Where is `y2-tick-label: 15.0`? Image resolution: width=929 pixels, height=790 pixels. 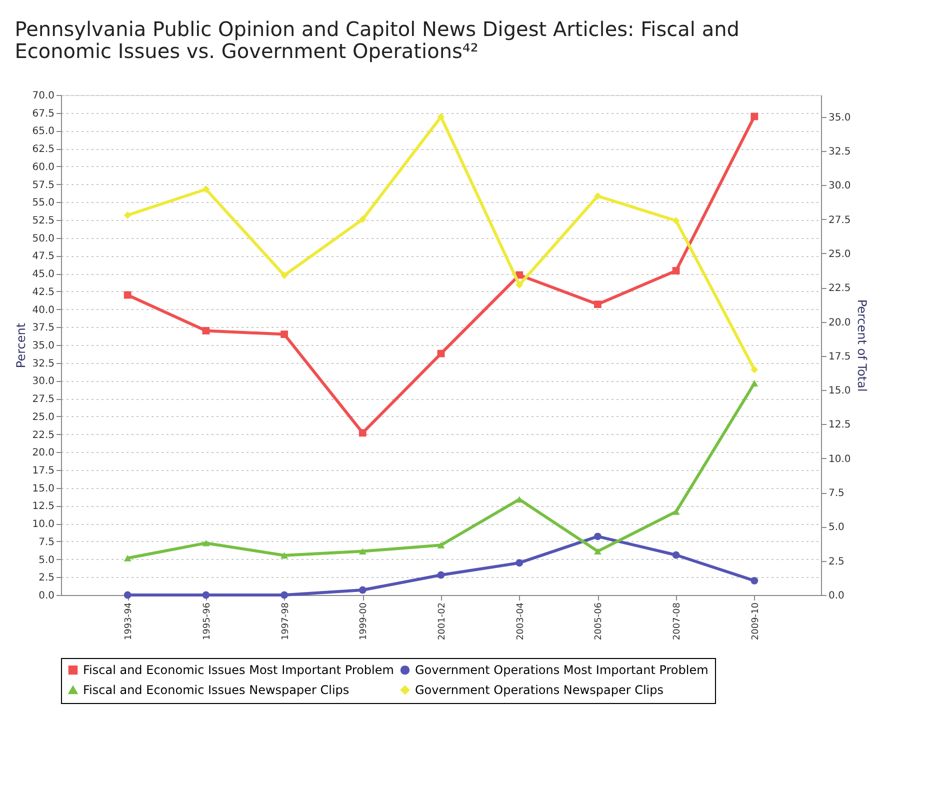
y2-tick-label: 15.0 is located at coordinates (839, 391).